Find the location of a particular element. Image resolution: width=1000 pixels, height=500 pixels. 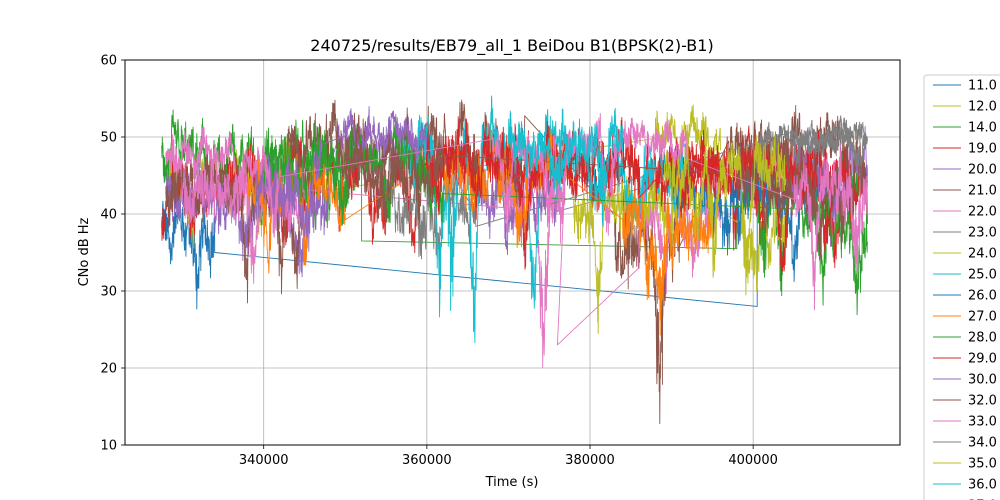

series-line-29.0 is located at coordinates (639, 198).